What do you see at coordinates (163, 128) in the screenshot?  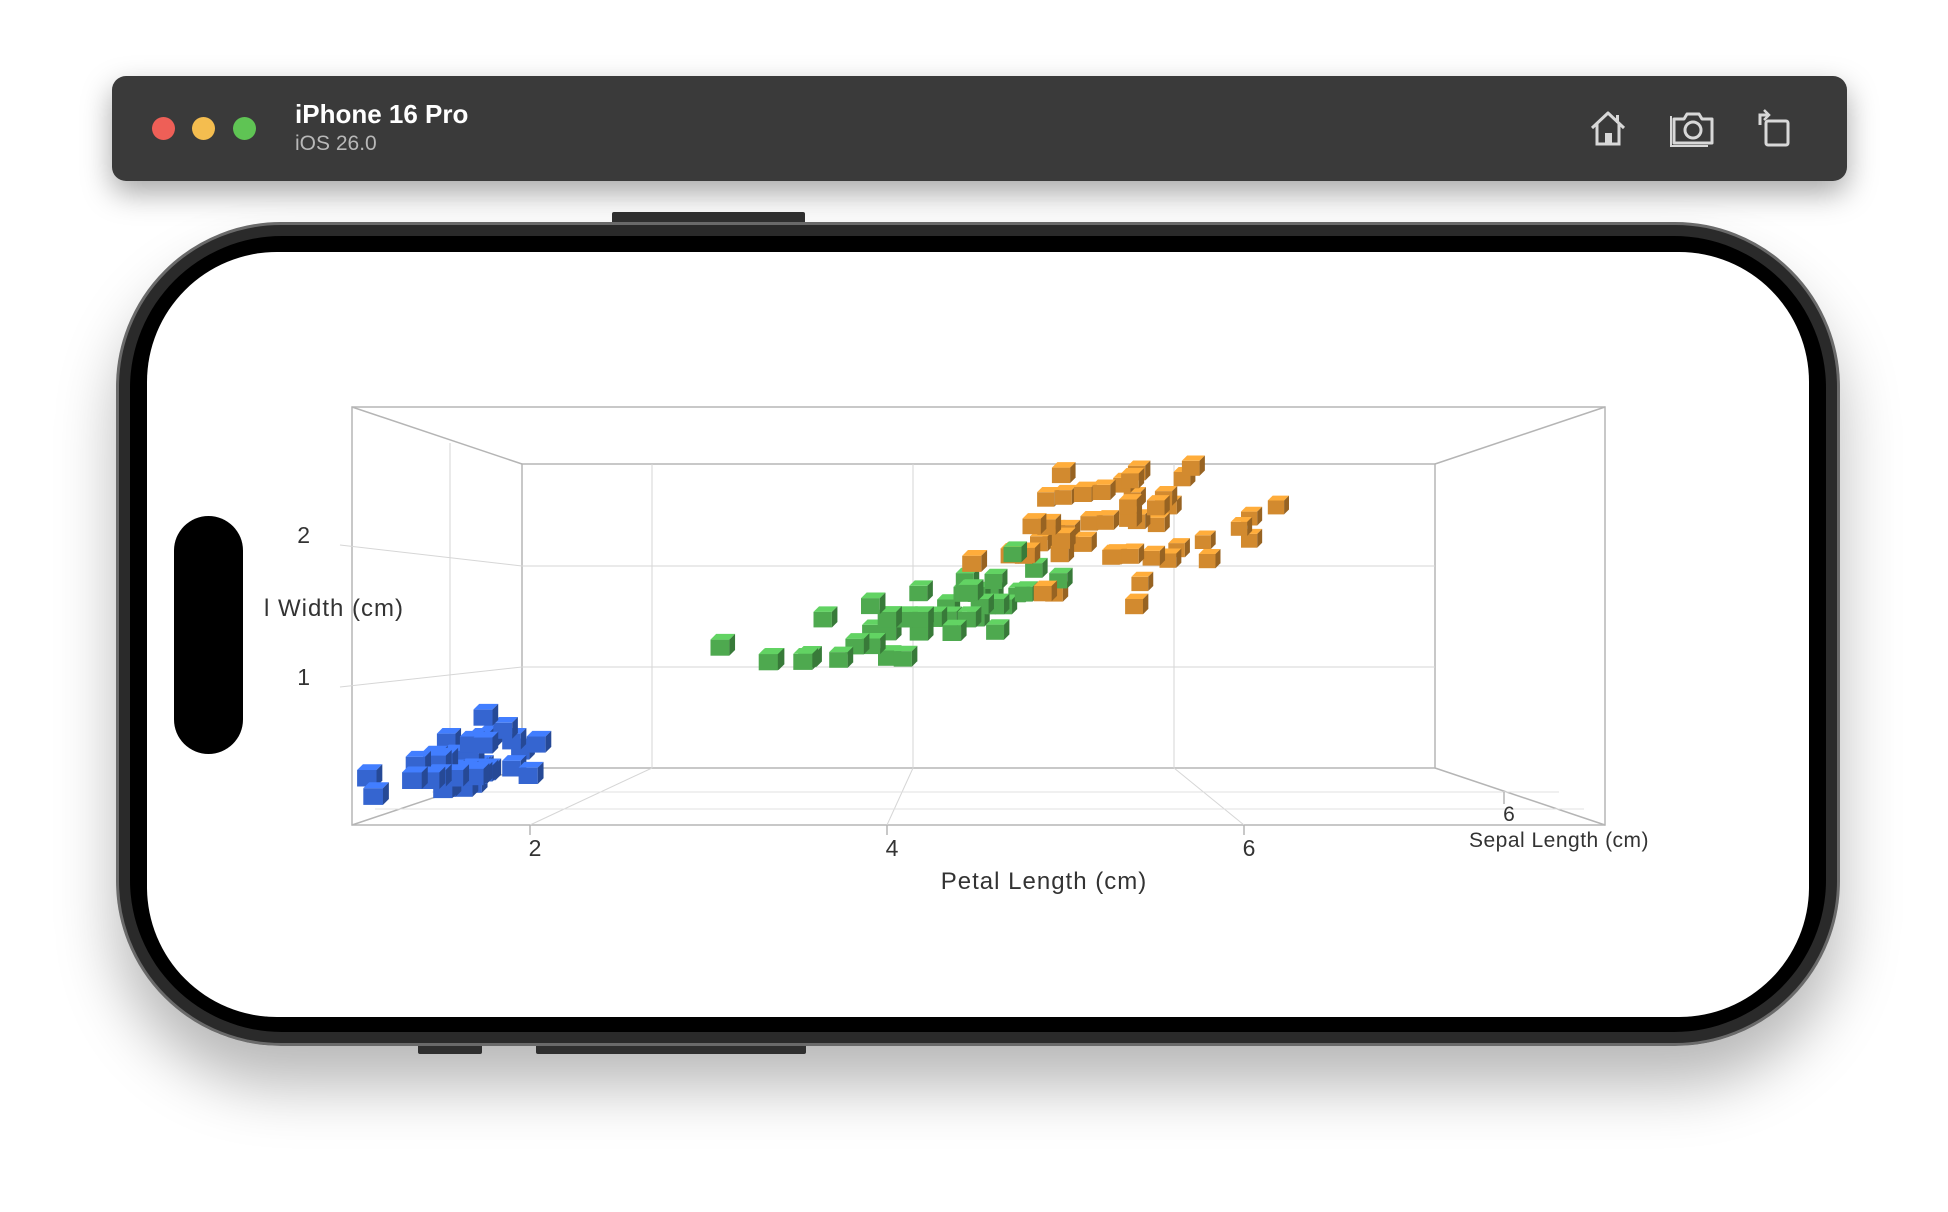 I see `close-window-button` at bounding box center [163, 128].